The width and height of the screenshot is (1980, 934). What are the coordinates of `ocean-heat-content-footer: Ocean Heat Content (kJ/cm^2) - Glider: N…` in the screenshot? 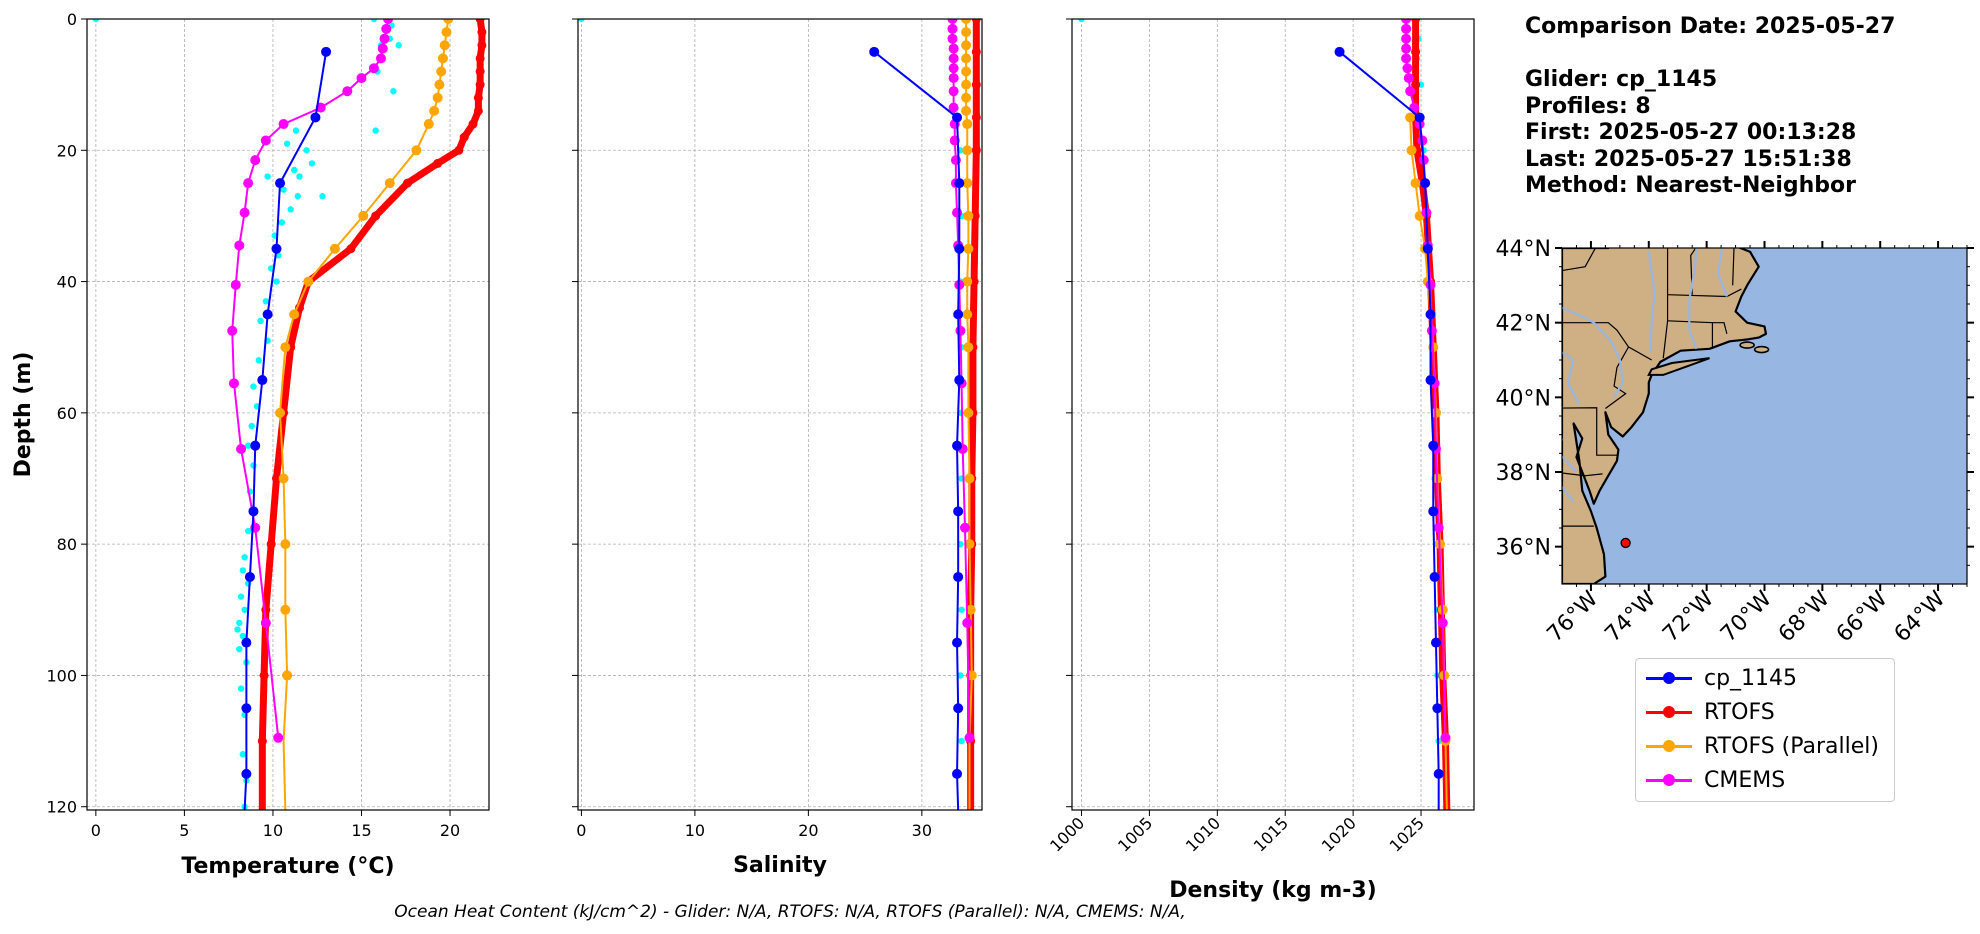 It's located at (790, 912).